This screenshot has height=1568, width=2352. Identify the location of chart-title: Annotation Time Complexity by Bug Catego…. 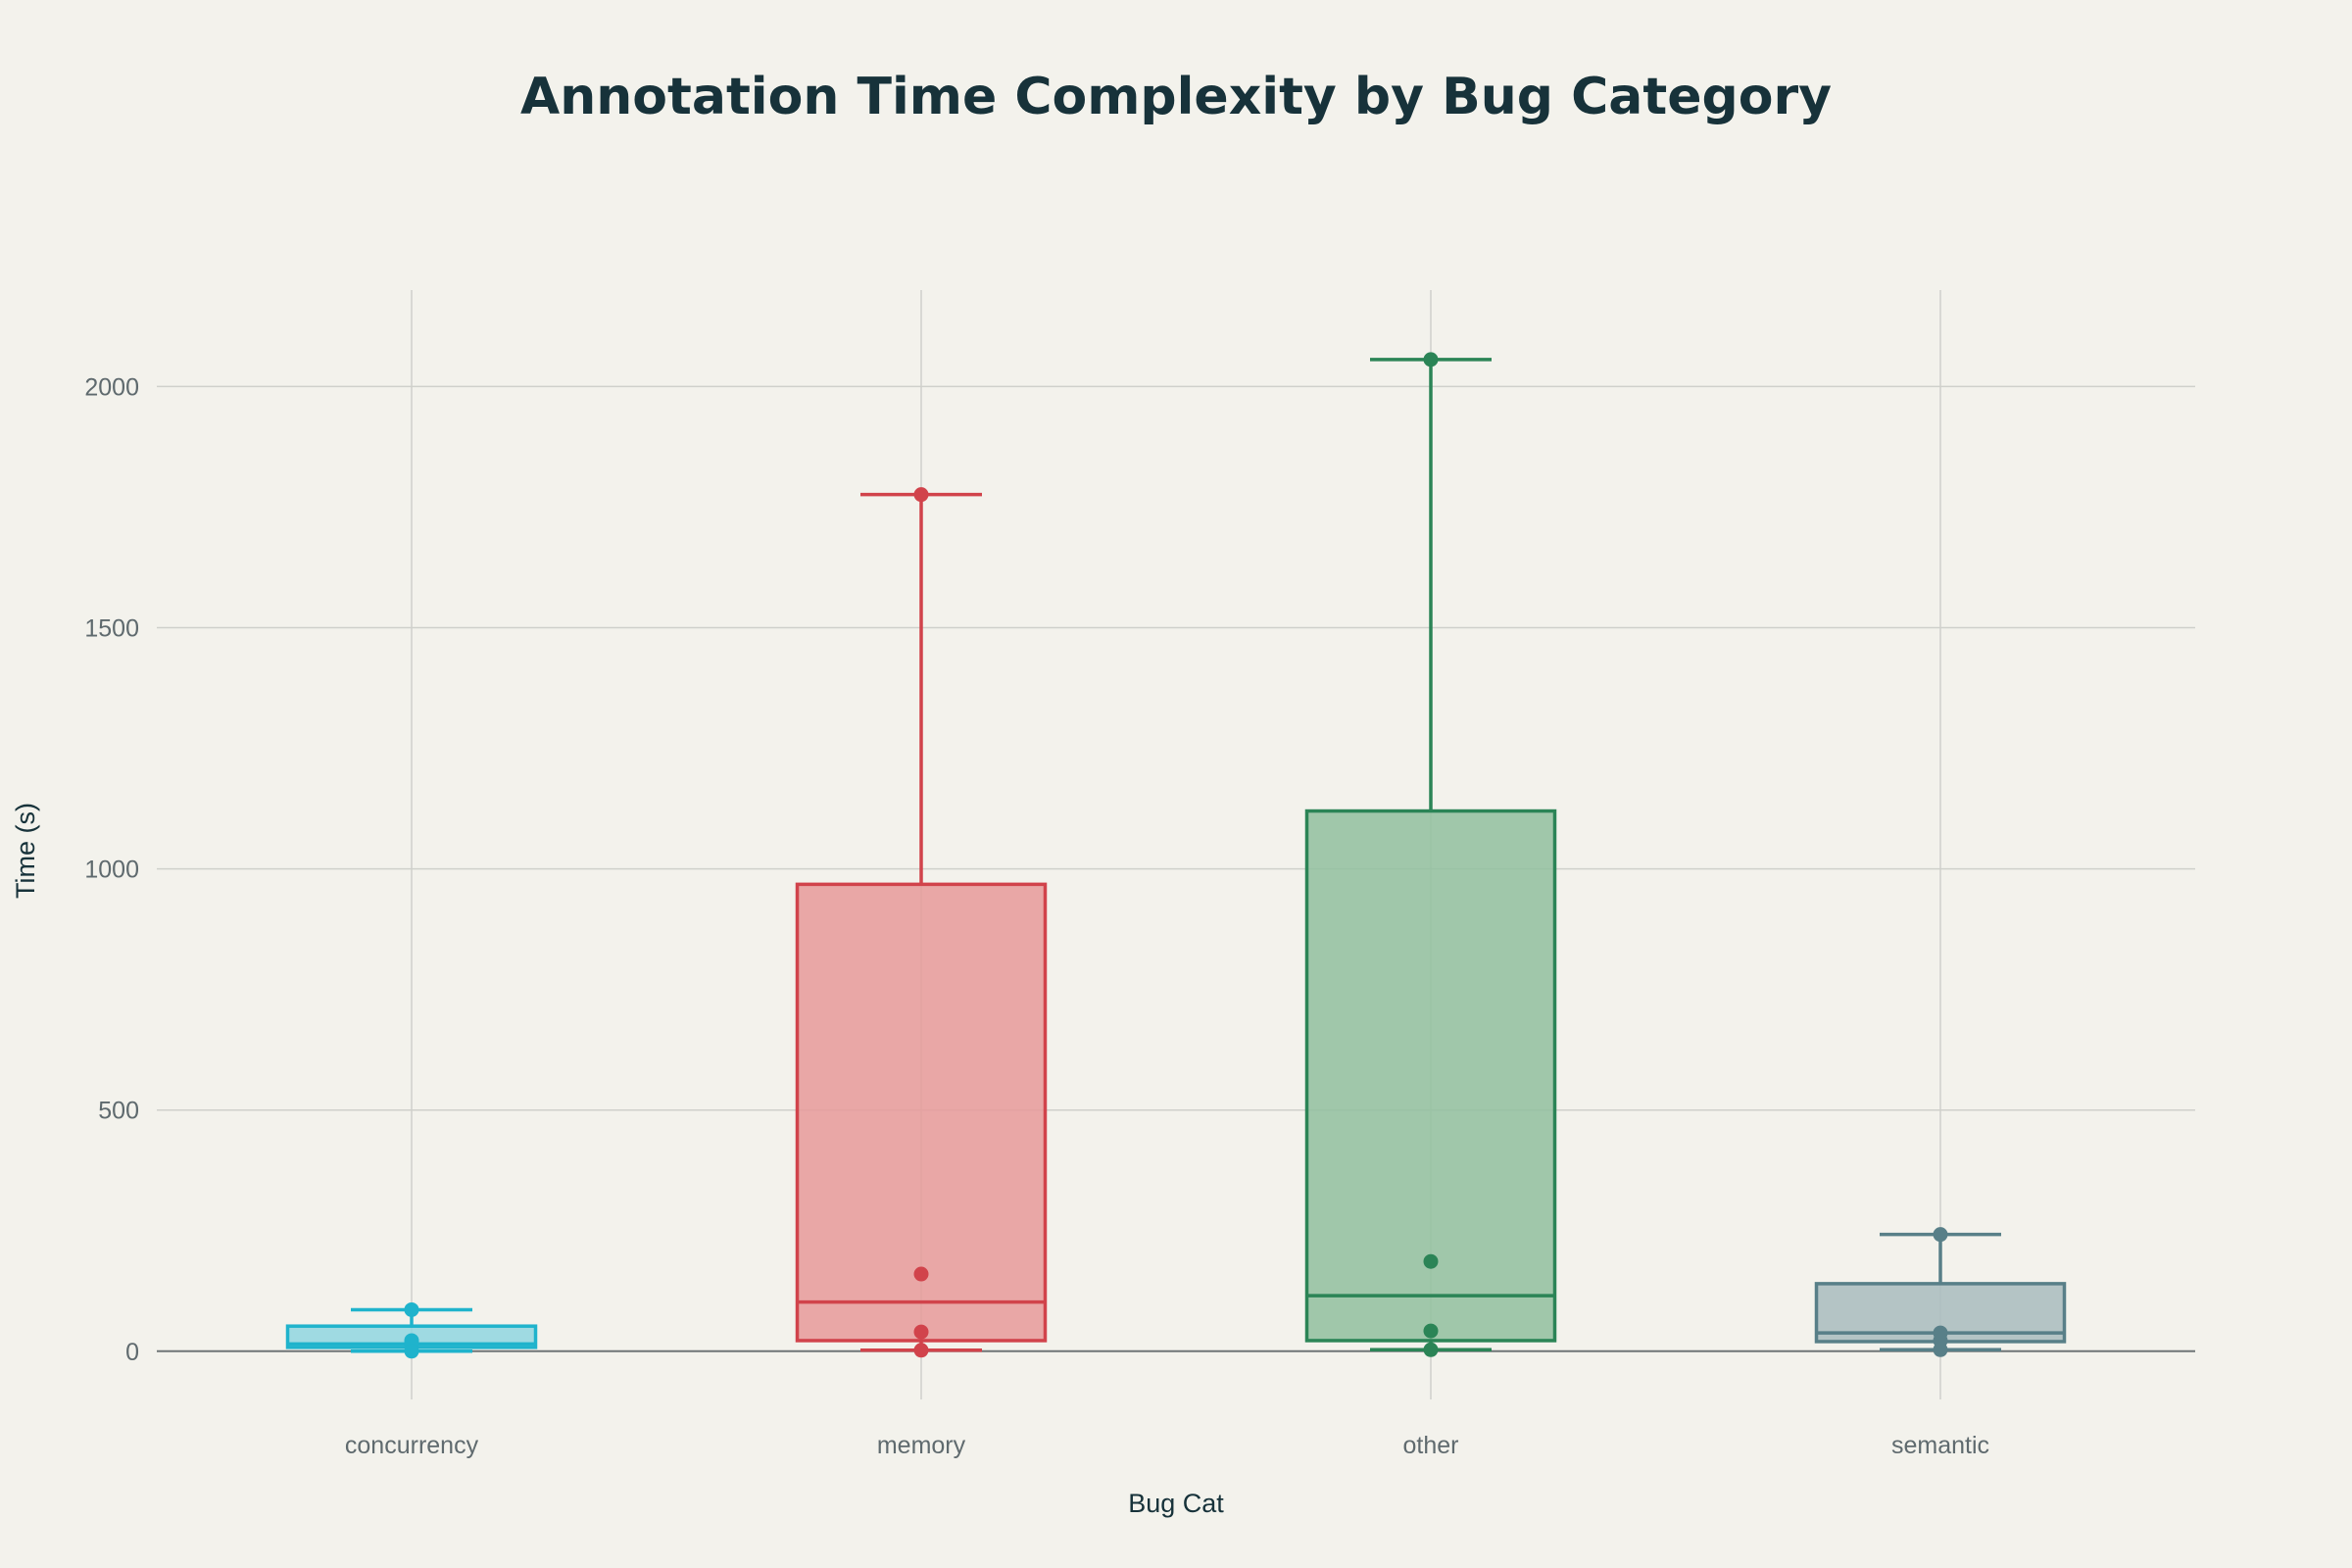
(1176, 97).